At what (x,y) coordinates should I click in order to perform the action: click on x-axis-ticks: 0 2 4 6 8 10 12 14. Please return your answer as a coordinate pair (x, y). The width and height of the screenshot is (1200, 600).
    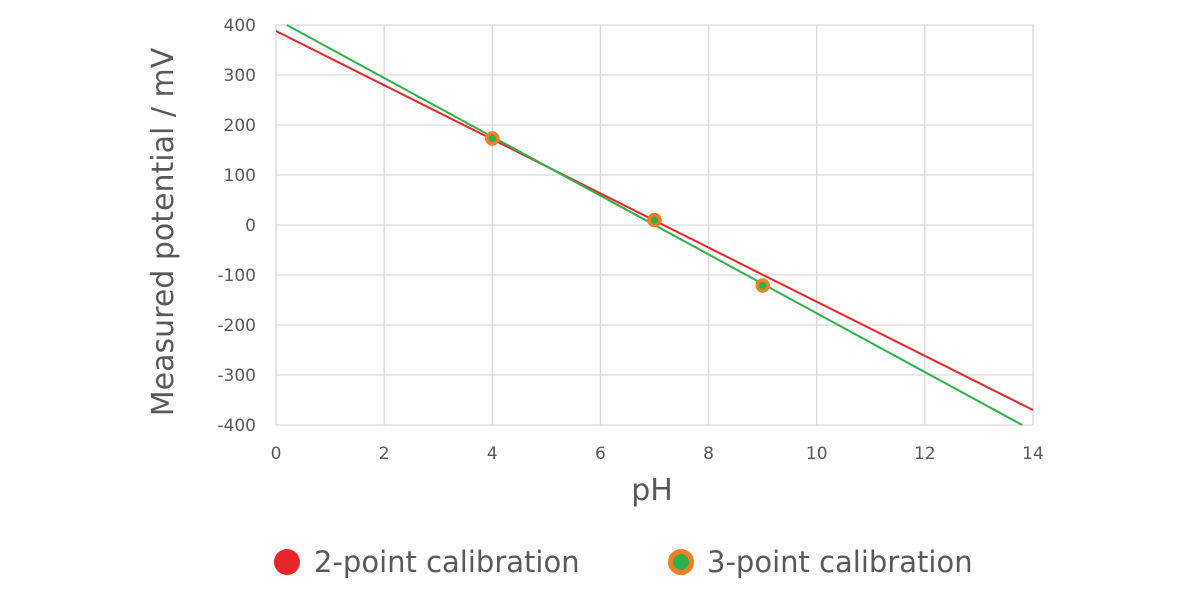
    Looking at the image, I should click on (657, 454).